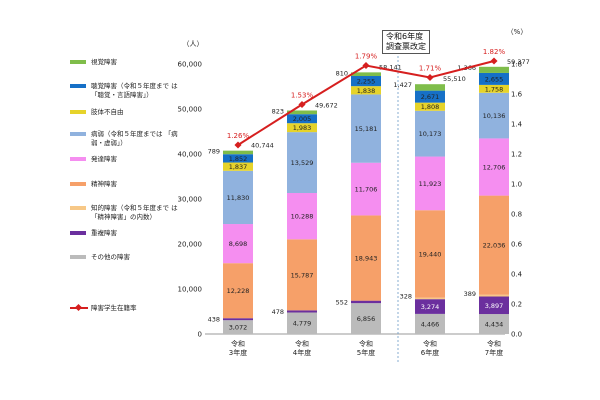 This screenshot has width=600, height=400. Describe the element at coordinates (390, 67) in the screenshot. I see `total-label: 58,141` at that location.